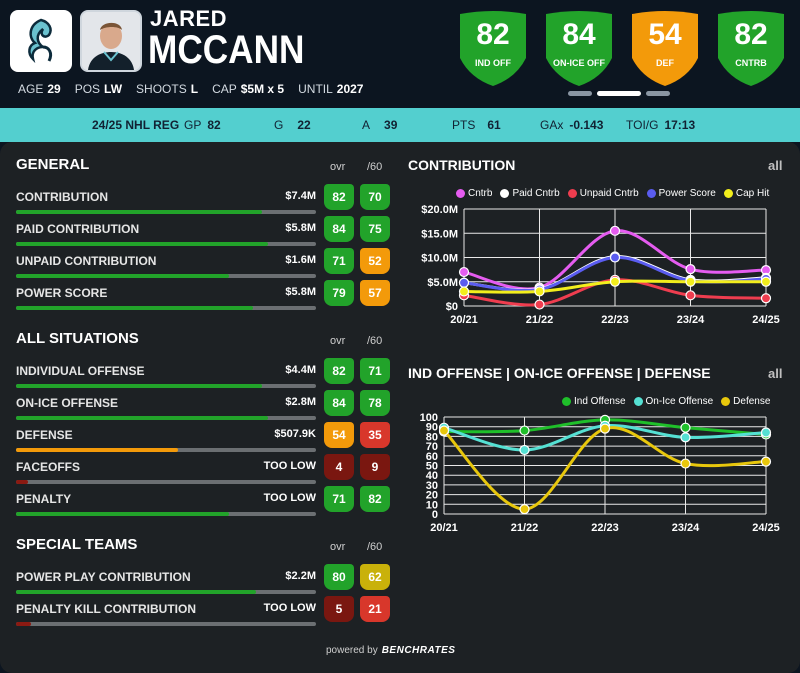 This screenshot has width=800, height=673. Describe the element at coordinates (204, 615) in the screenshot. I see `metric-row: PENALTY KILL CONTRIBUTION TOO LOW 5 21` at that location.